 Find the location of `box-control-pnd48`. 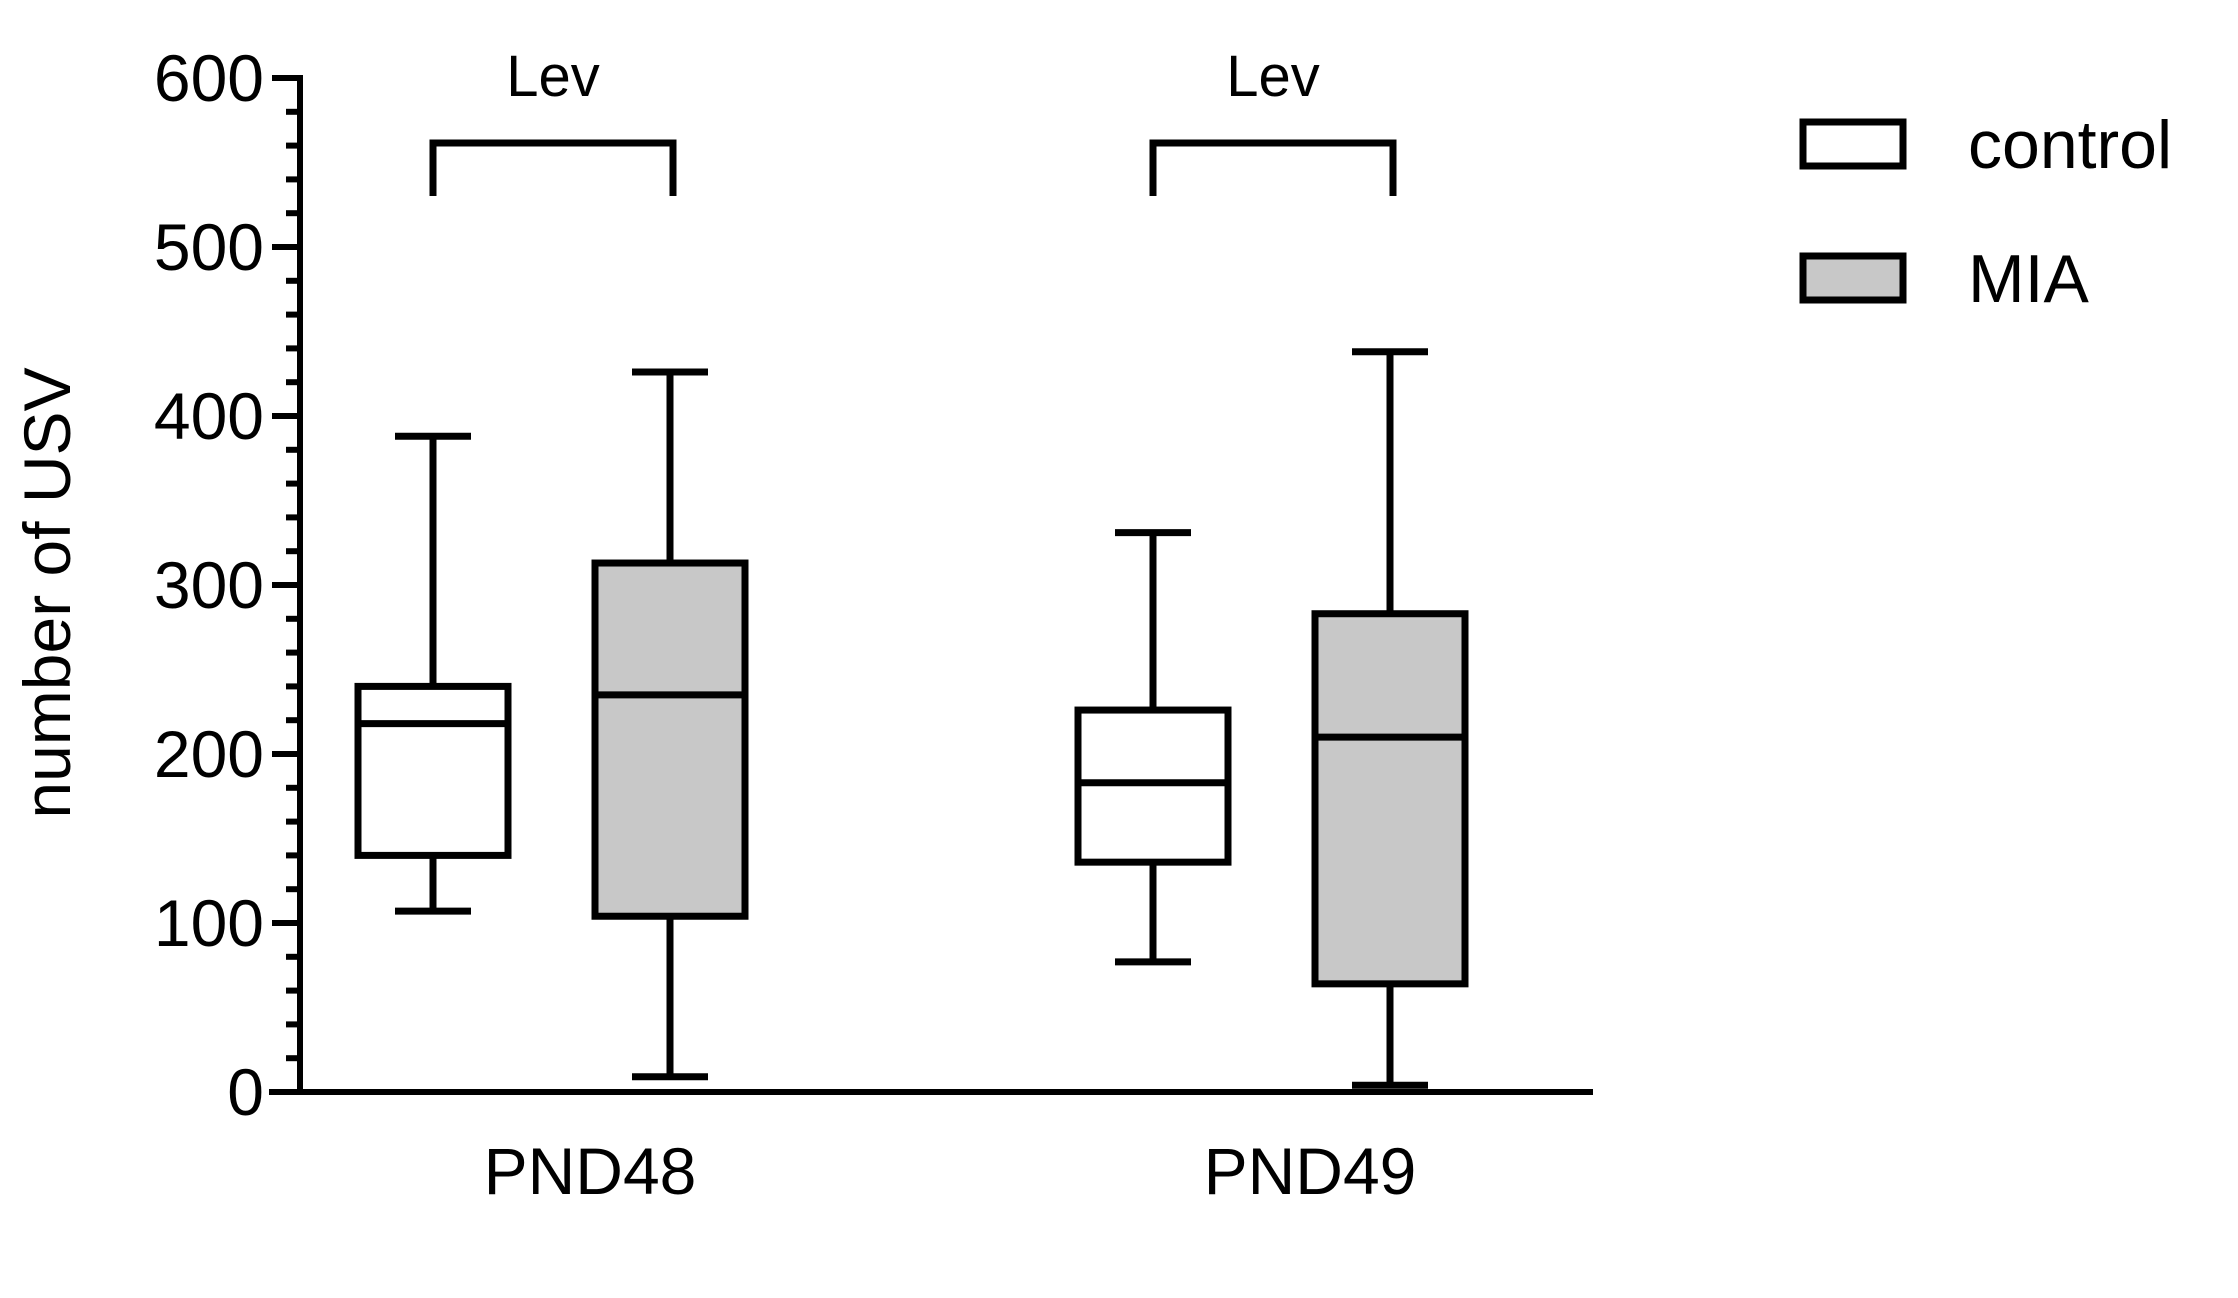

box-control-pnd48 is located at coordinates (433, 673).